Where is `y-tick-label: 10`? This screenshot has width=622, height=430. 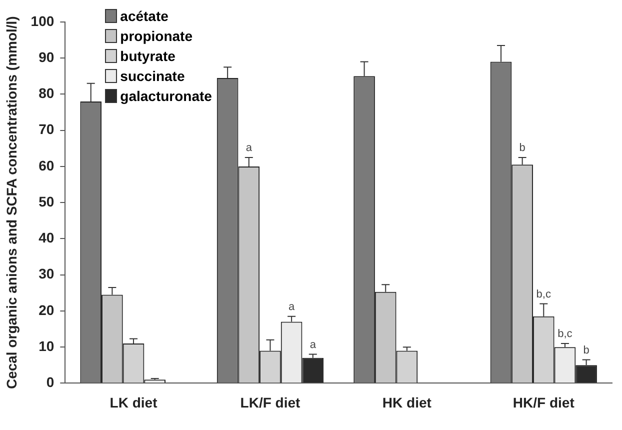
y-tick-label: 10 is located at coordinates (46, 346).